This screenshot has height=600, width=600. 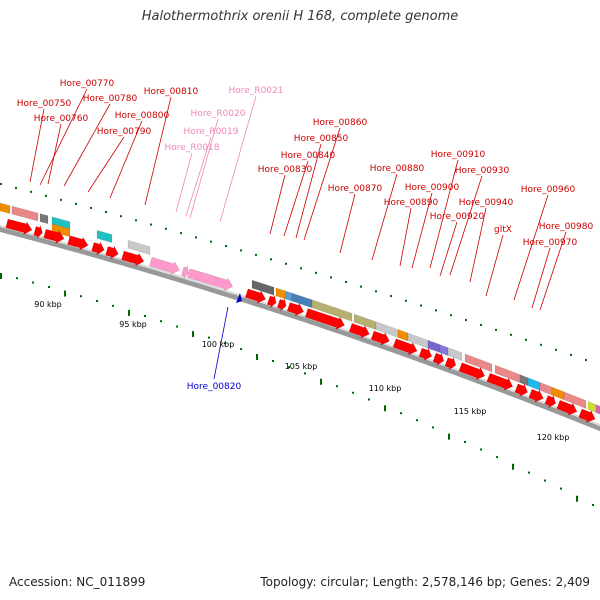 What do you see at coordinates (486, 203) in the screenshot?
I see `gene-label: Hore_00940` at bounding box center [486, 203].